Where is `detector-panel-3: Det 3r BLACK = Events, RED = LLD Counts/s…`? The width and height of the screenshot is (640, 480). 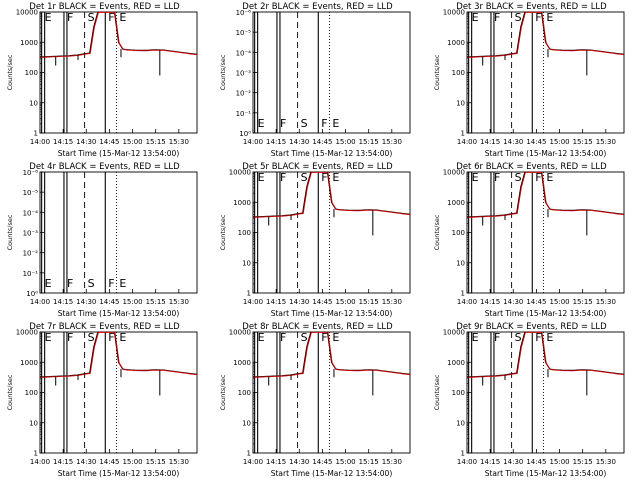
detector-panel-3: Det 3r BLACK = Events, RED = LLD Counts/s… is located at coordinates (529, 80).